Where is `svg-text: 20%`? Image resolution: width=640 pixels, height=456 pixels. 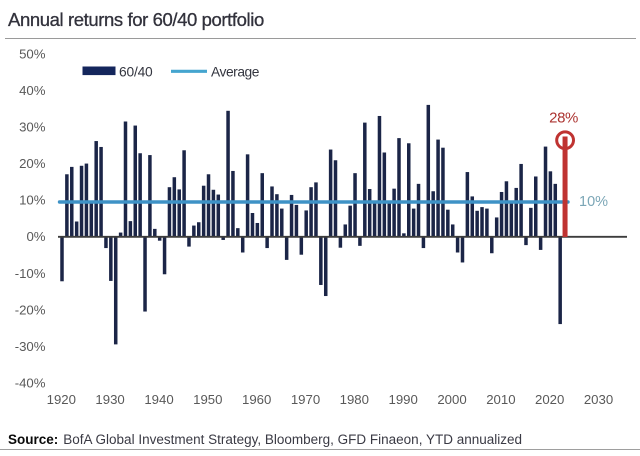
svg-text: 20% is located at coordinates (32, 163).